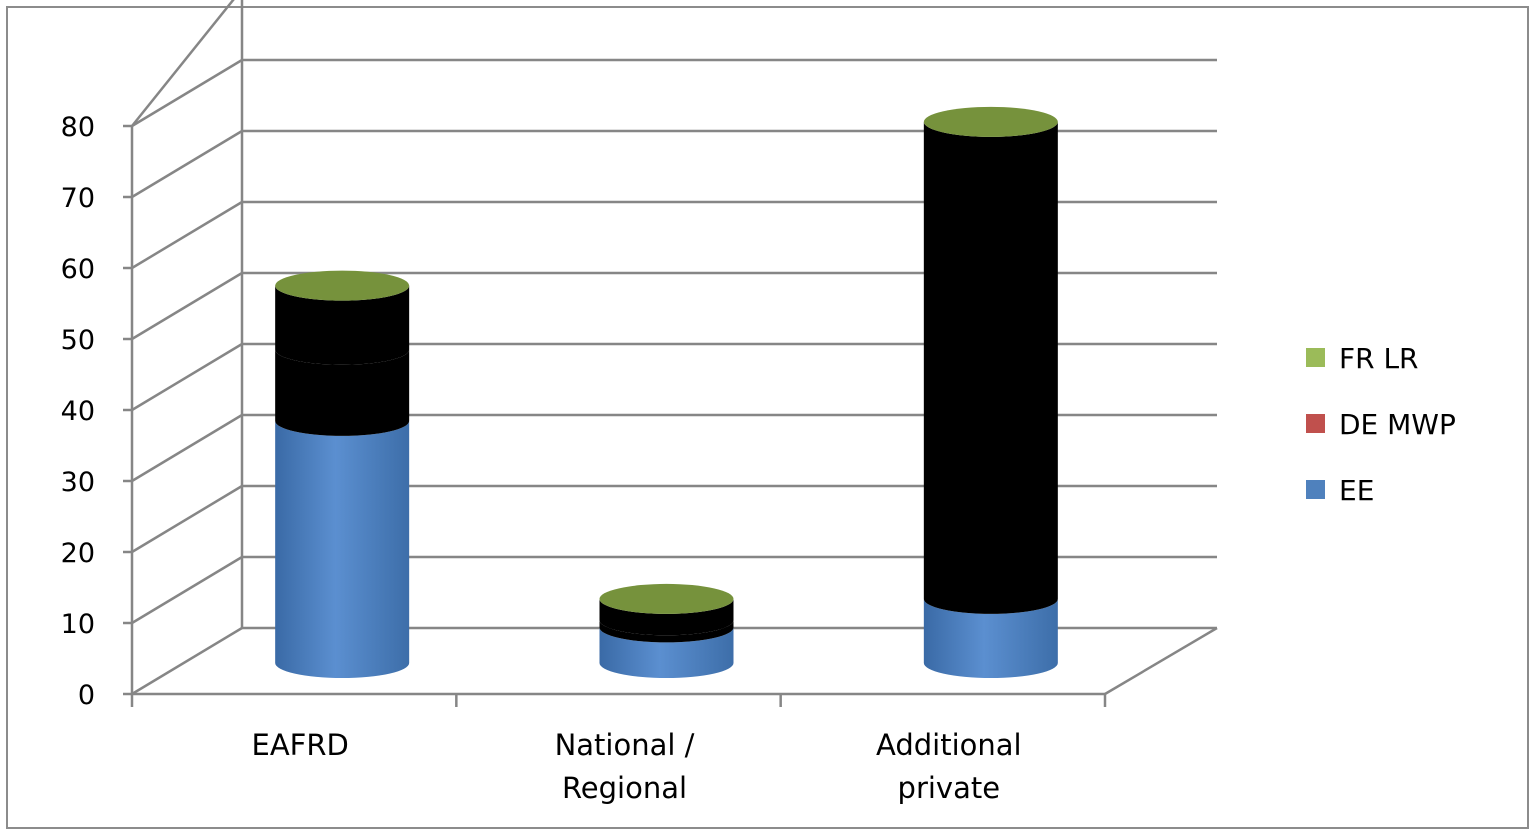 The height and width of the screenshot is (837, 1537). I want to click on x-tick-label: Additional, so click(949, 745).